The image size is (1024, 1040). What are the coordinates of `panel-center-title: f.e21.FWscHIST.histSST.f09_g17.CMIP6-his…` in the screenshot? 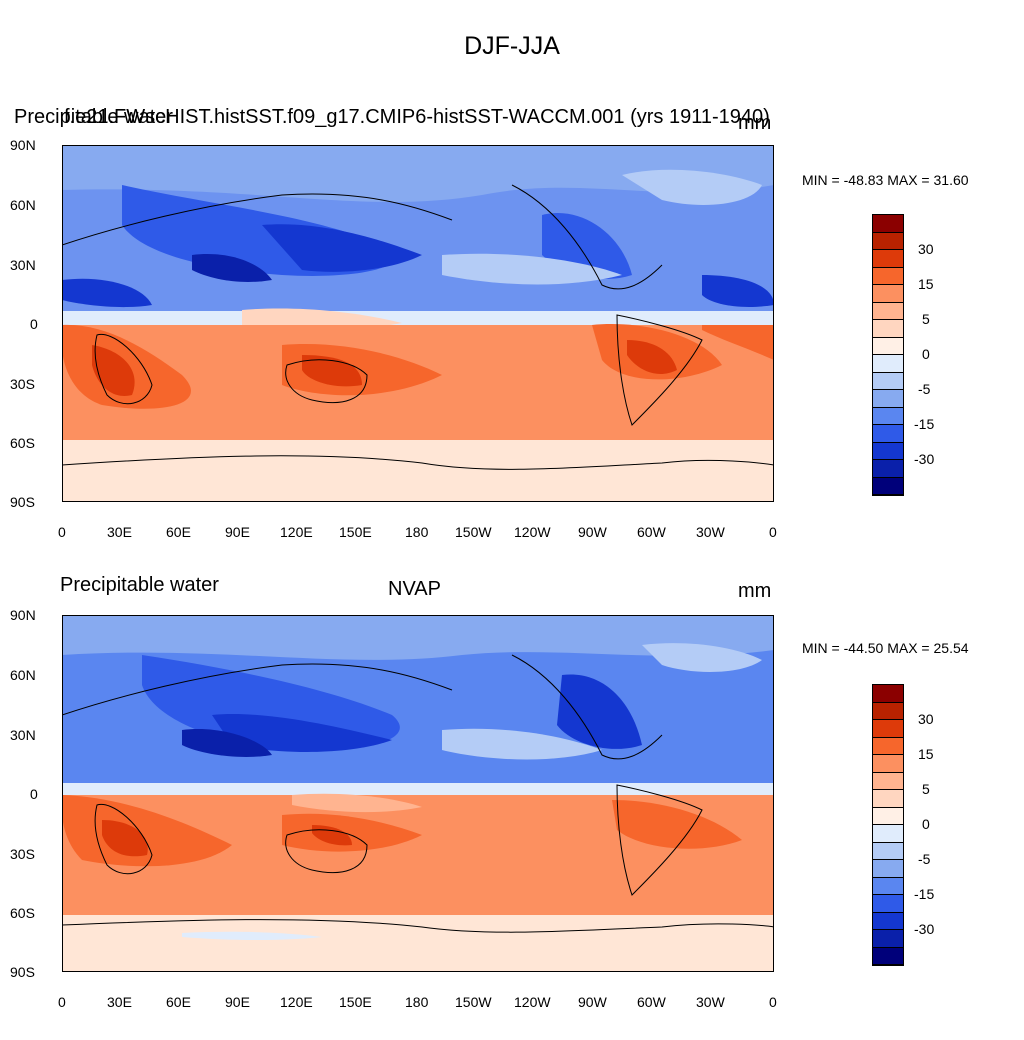 It's located at (417, 117).